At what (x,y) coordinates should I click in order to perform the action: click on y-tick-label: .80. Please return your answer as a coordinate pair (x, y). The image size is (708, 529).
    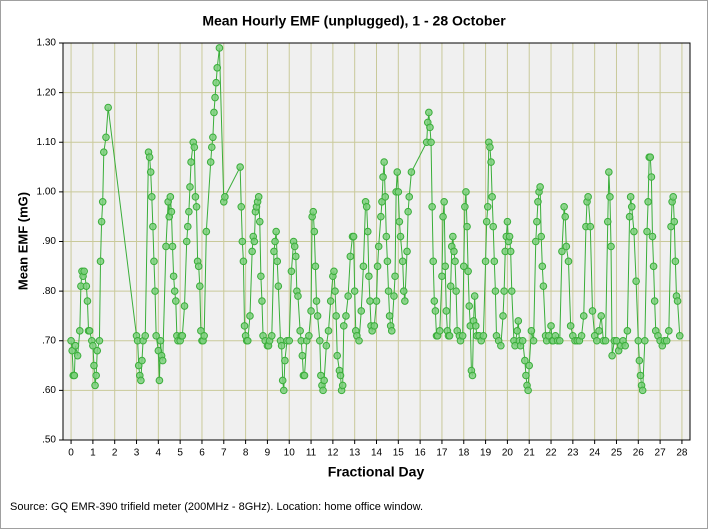
    Looking at the image, I should click on (49, 291).